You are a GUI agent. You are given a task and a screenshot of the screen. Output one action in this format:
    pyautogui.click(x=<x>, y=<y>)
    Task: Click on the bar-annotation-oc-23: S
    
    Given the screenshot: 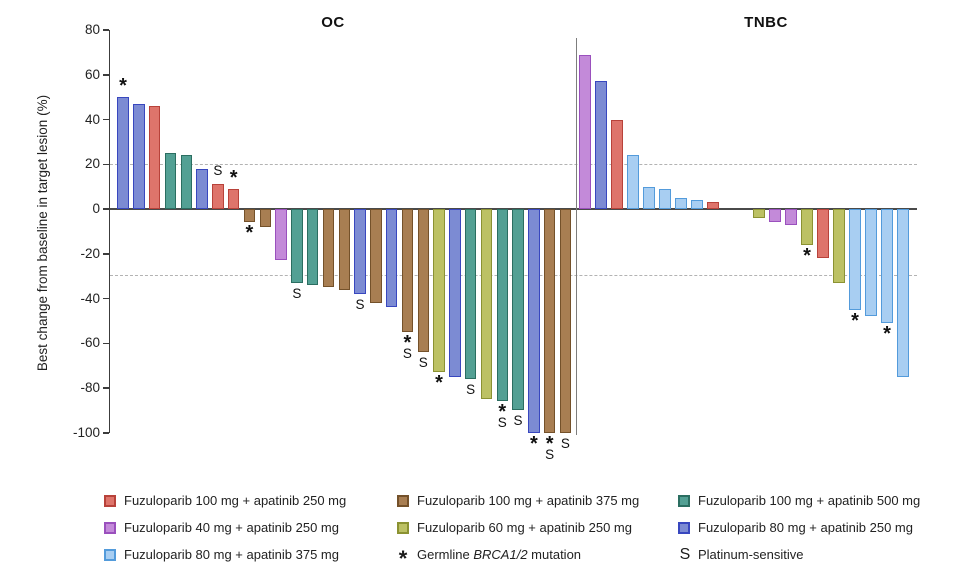 What is the action you would take?
    pyautogui.click(x=471, y=390)
    